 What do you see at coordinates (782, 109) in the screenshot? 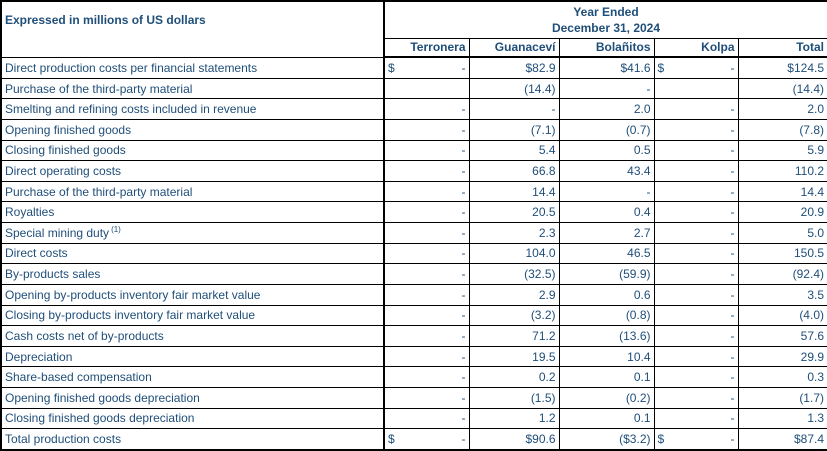
I see `cell-total: 2.0` at bounding box center [782, 109].